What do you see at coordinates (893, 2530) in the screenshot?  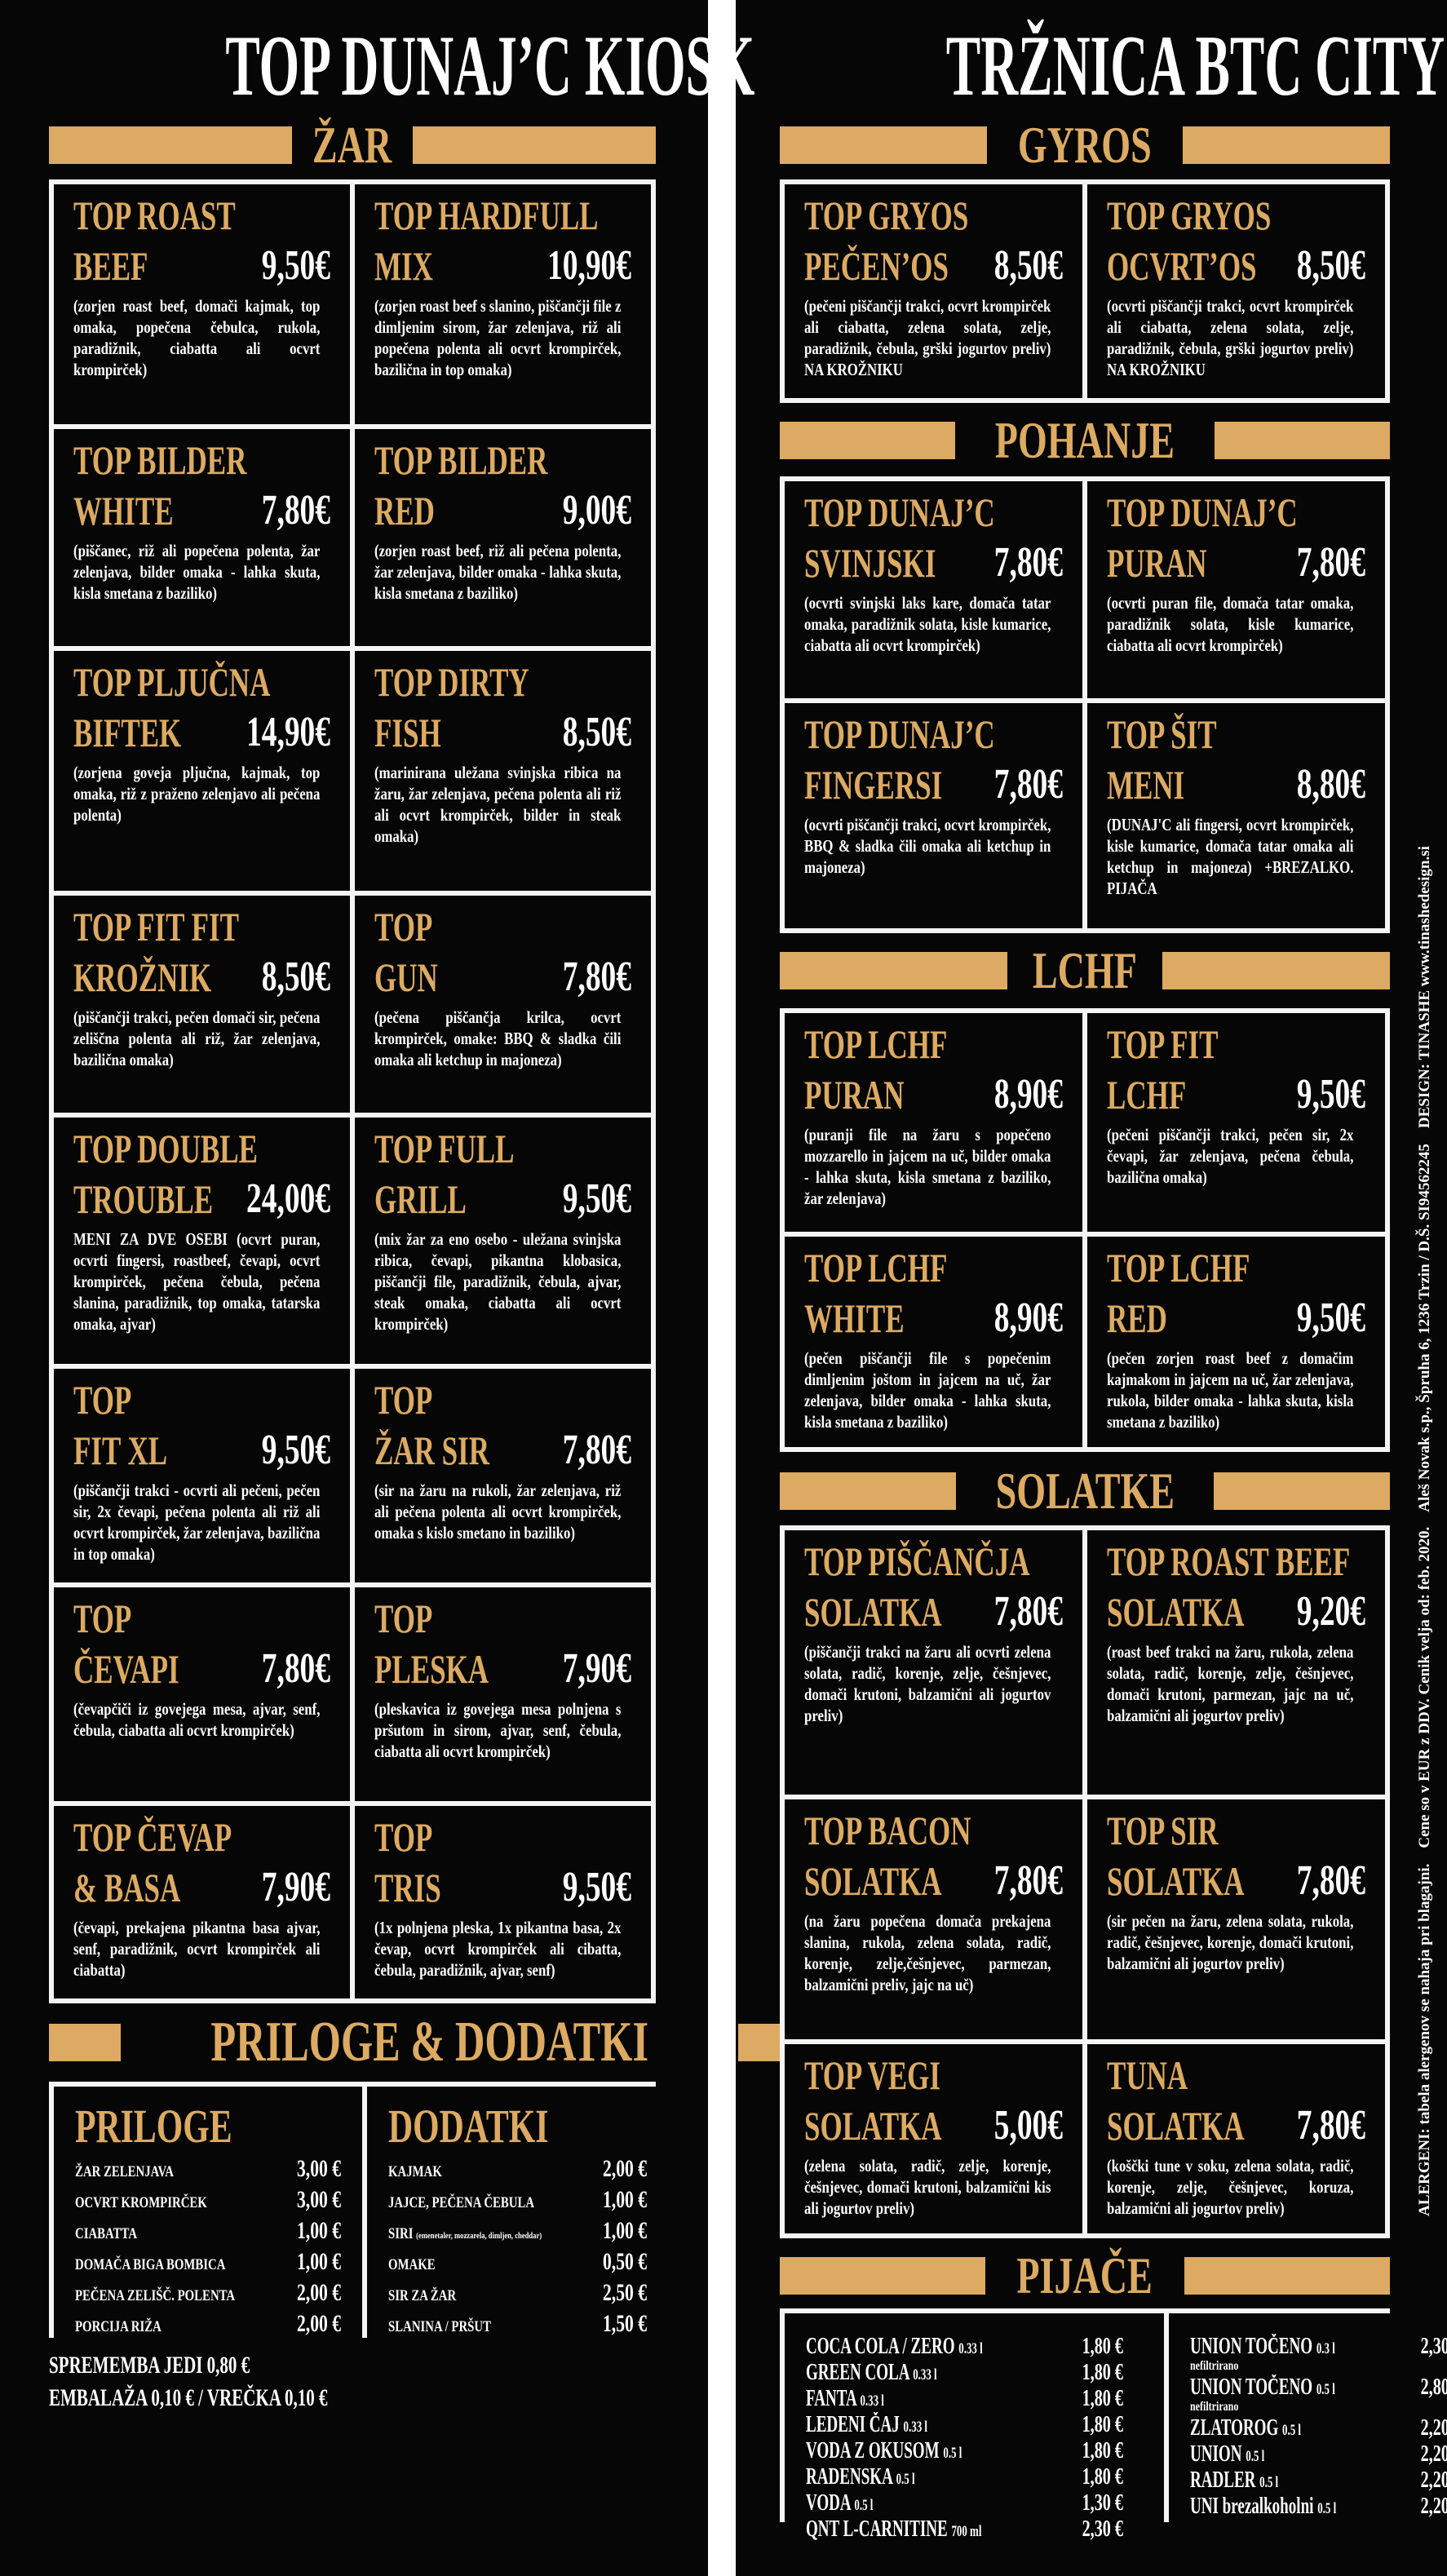 I see `drink-name: QNT L-CARNITINE 700 ml` at bounding box center [893, 2530].